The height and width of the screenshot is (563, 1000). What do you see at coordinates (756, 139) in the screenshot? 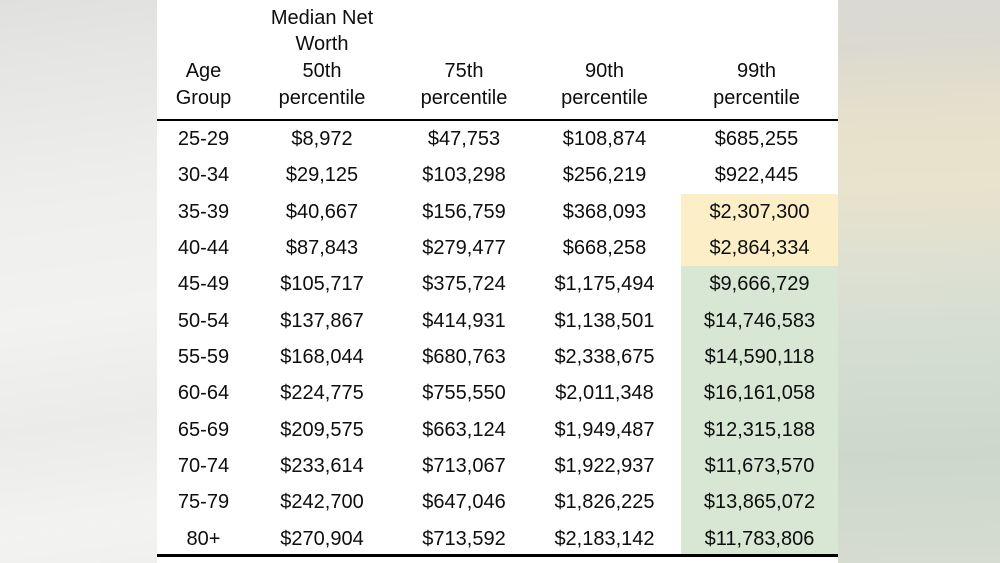
I see `value-cell: $685,255` at bounding box center [756, 139].